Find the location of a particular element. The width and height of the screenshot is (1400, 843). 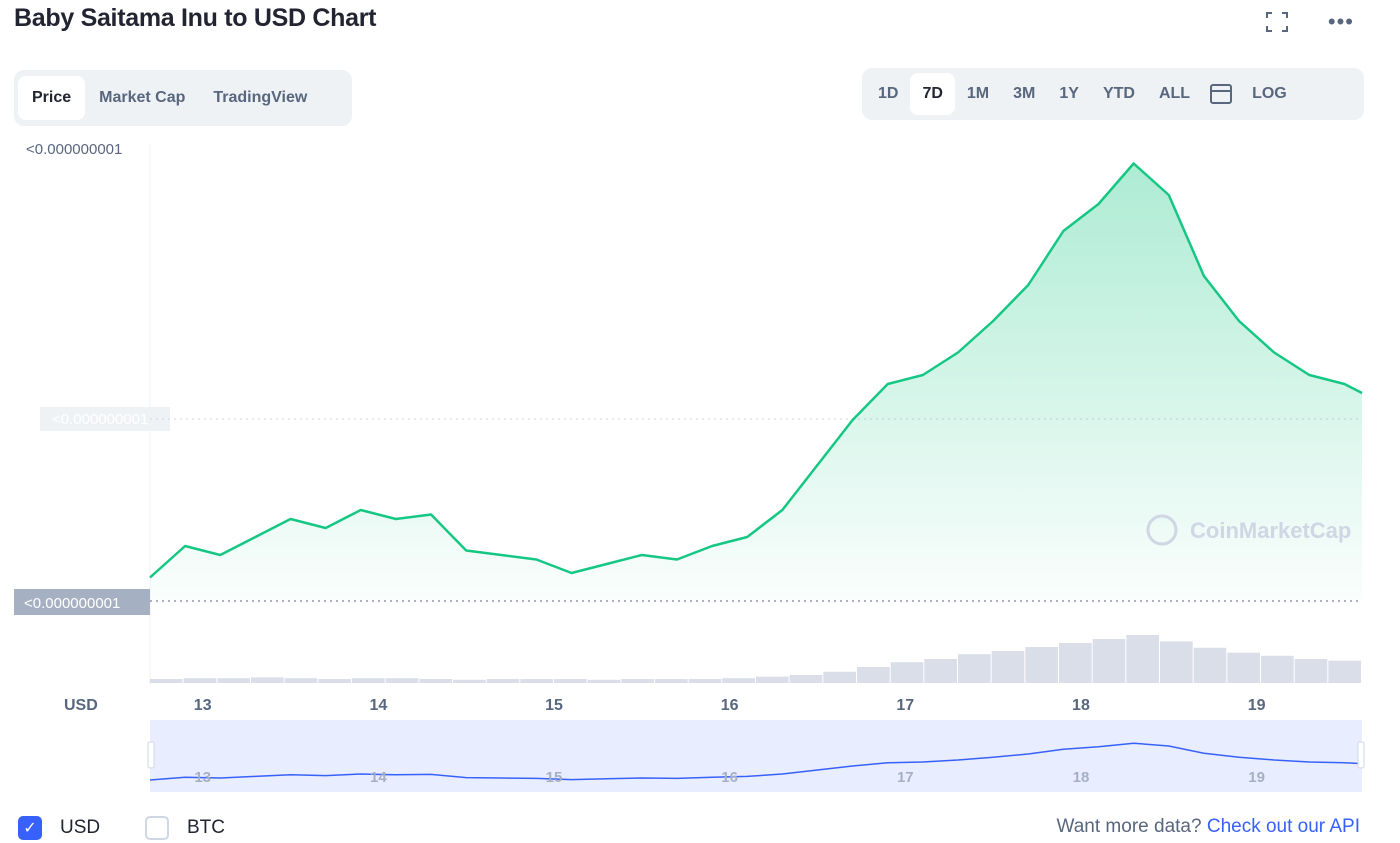

range-1y: 1Y is located at coordinates (1069, 93).